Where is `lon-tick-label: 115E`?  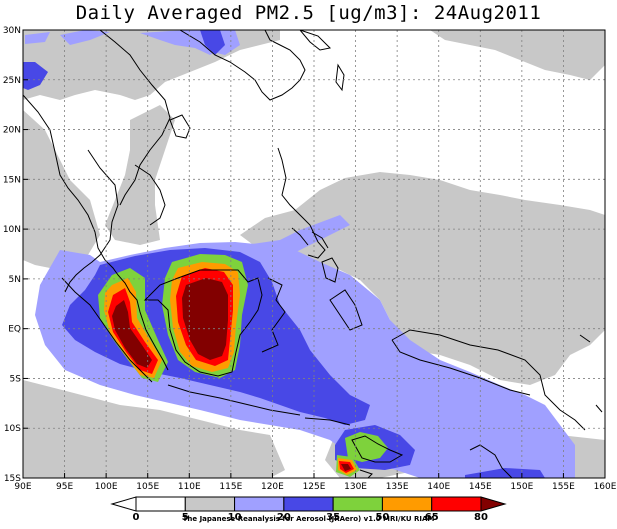
lon-tick-label: 115E is located at coordinates (230, 487).